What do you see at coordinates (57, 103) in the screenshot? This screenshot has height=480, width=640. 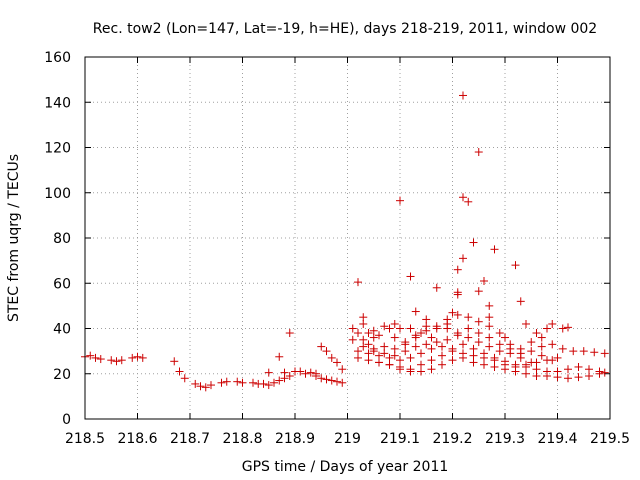 I see `y-tick-label: 140` at bounding box center [57, 103].